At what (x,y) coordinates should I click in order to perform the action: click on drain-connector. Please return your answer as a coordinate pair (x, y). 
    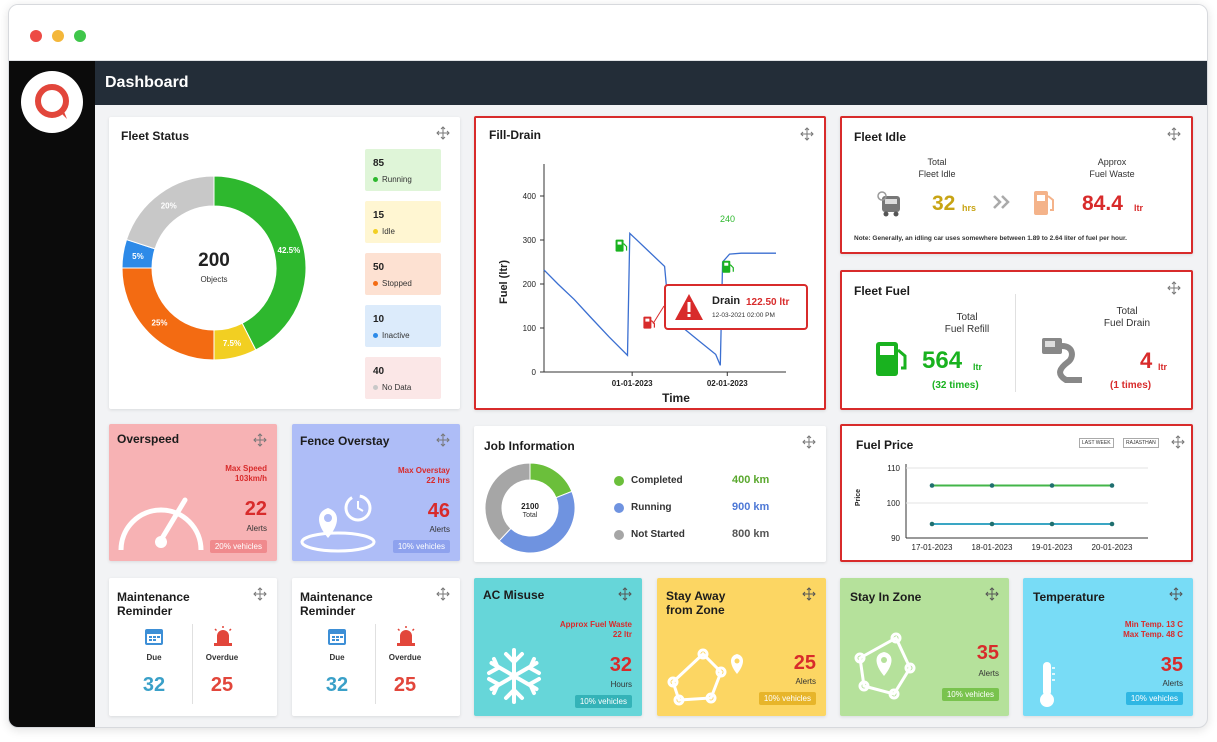
    Looking at the image, I should click on (658, 314).